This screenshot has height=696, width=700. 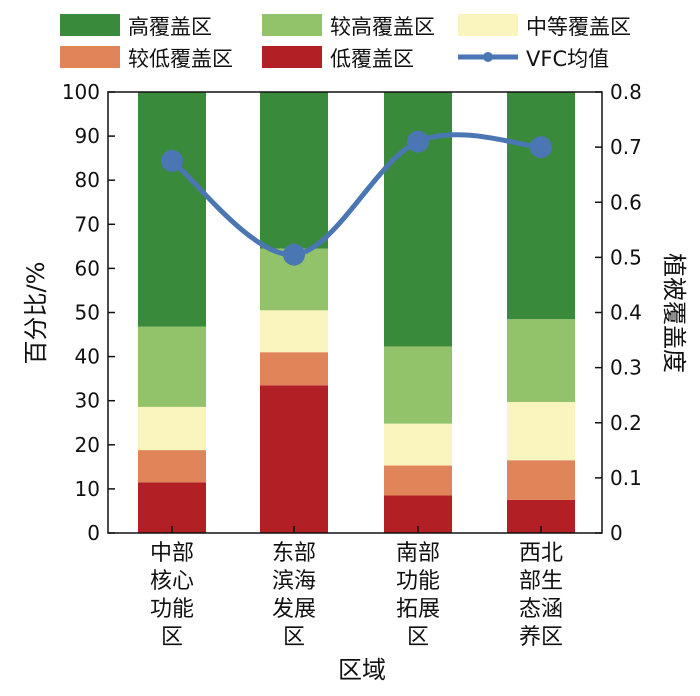 I want to click on x-category-label-2-2: 拓展, so click(x=418, y=609).